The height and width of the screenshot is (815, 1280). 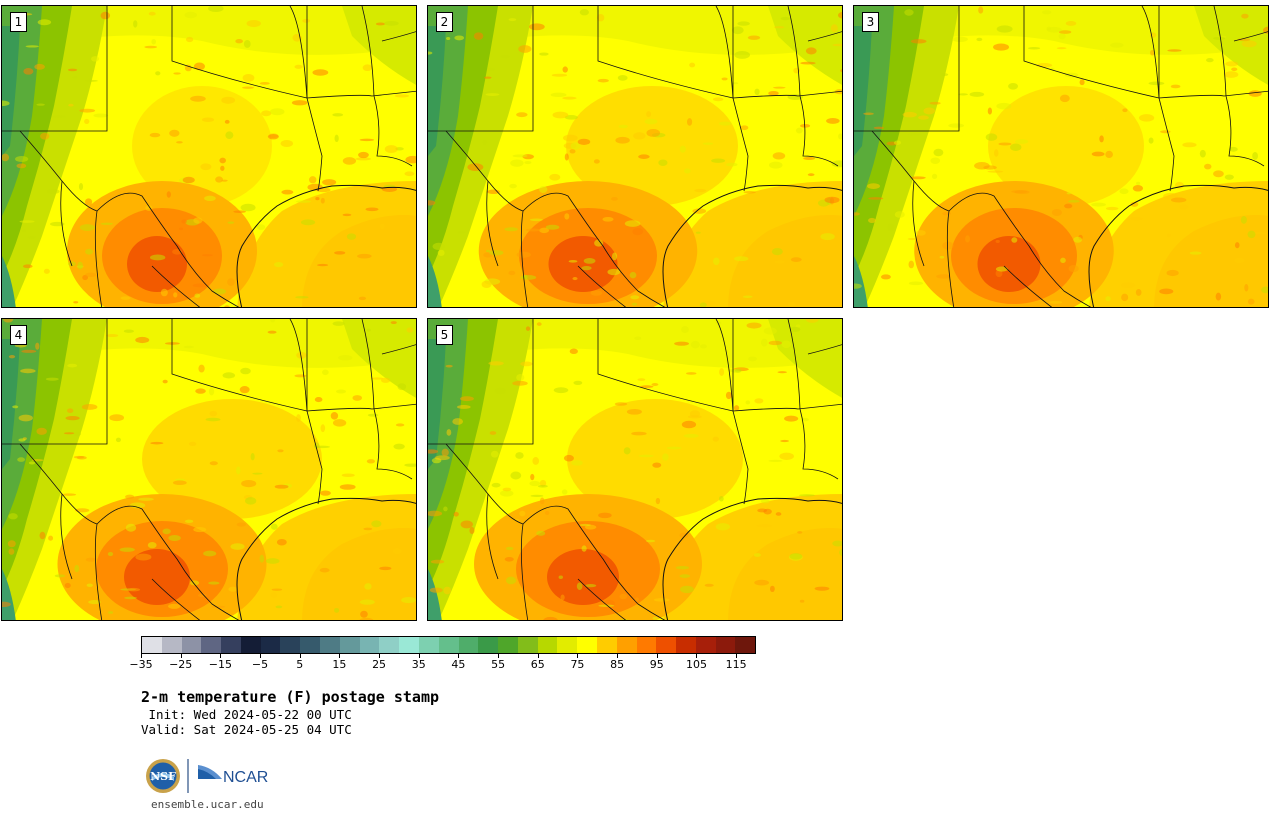 What do you see at coordinates (260, 662) in the screenshot?
I see `colorbar-tick: −5` at bounding box center [260, 662].